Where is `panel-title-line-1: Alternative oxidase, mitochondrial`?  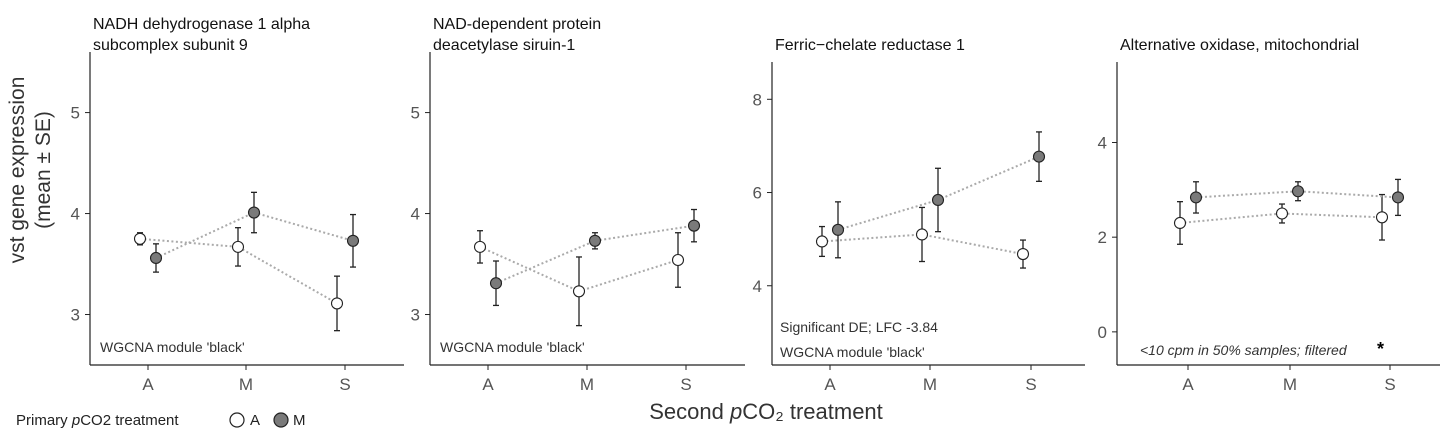 panel-title-line-1: Alternative oxidase, mitochondrial is located at coordinates (1239, 45).